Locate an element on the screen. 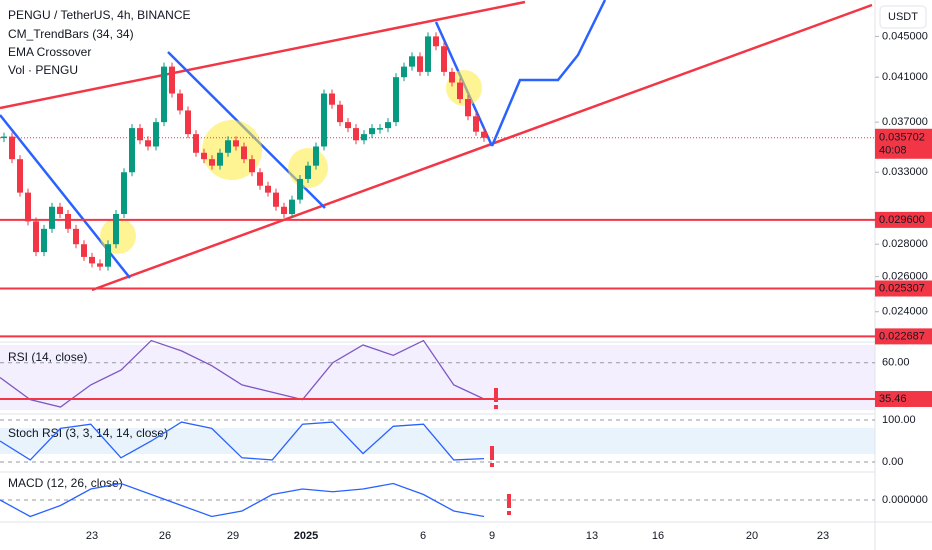 This screenshot has height=550, width=932. pane-title: Stoch RSI (3, 3, 14, 14, close) is located at coordinates (88, 433).